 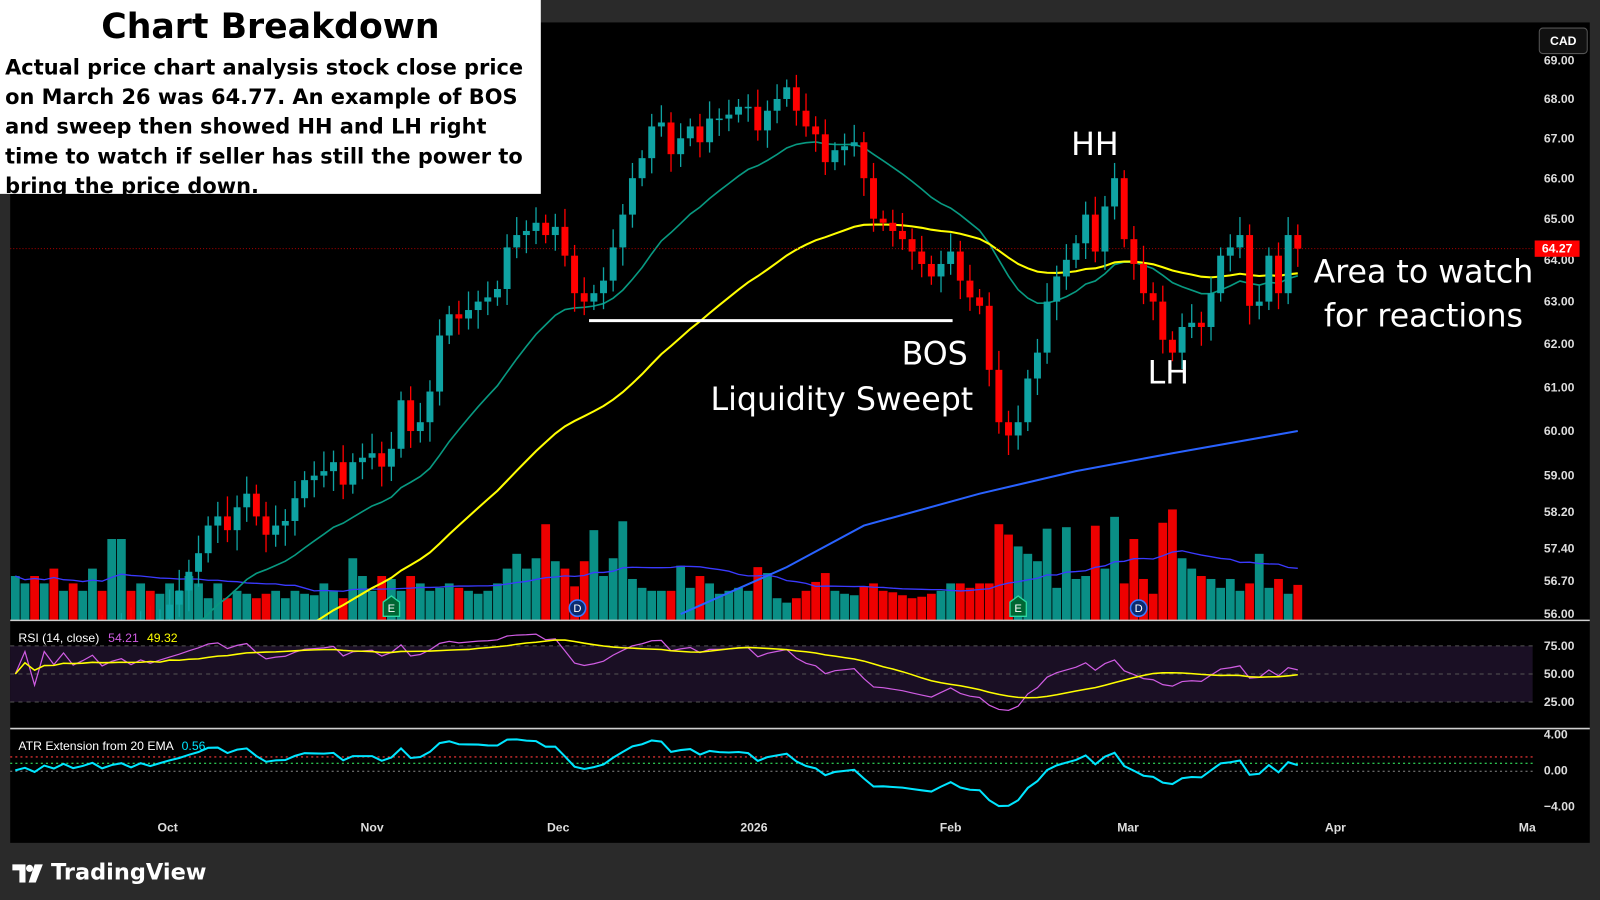 What do you see at coordinates (1559, 431) in the screenshot?
I see `price-tick: 60.00` at bounding box center [1559, 431].